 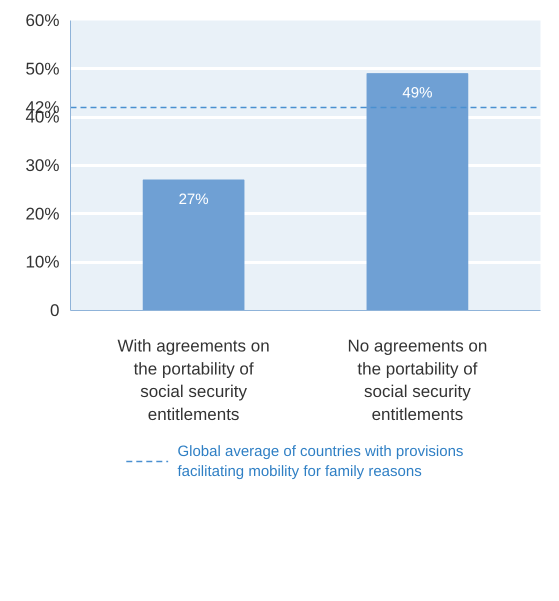 I want to click on x-tick-label: With agreements on the portability of social security entitlements, so click(x=194, y=380).